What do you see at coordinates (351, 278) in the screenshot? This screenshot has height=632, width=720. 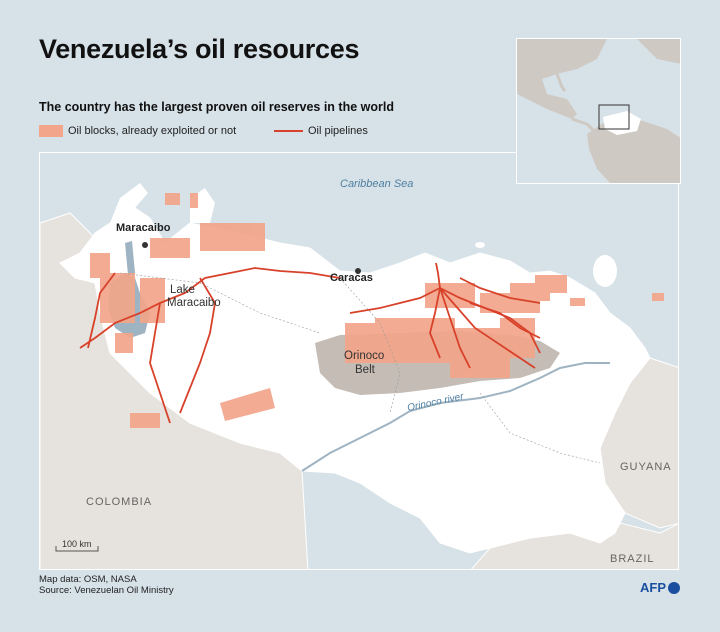 I see `caracas-label: Caracas` at bounding box center [351, 278].